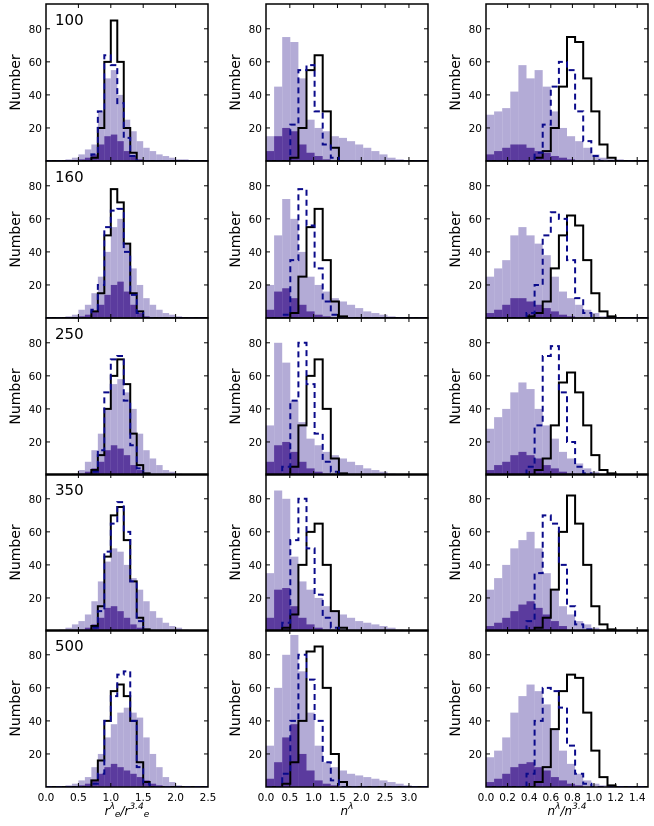 This screenshot has height=826, width=654. Describe the element at coordinates (337, 798) in the screenshot. I see `x-tick-label: 1.5` at that location.